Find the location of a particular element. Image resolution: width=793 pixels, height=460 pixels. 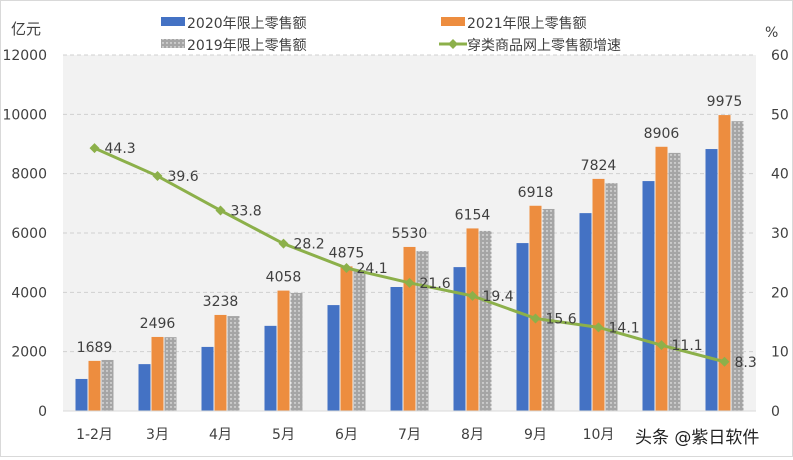

x-tick-label: 3月 is located at coordinates (157, 435).